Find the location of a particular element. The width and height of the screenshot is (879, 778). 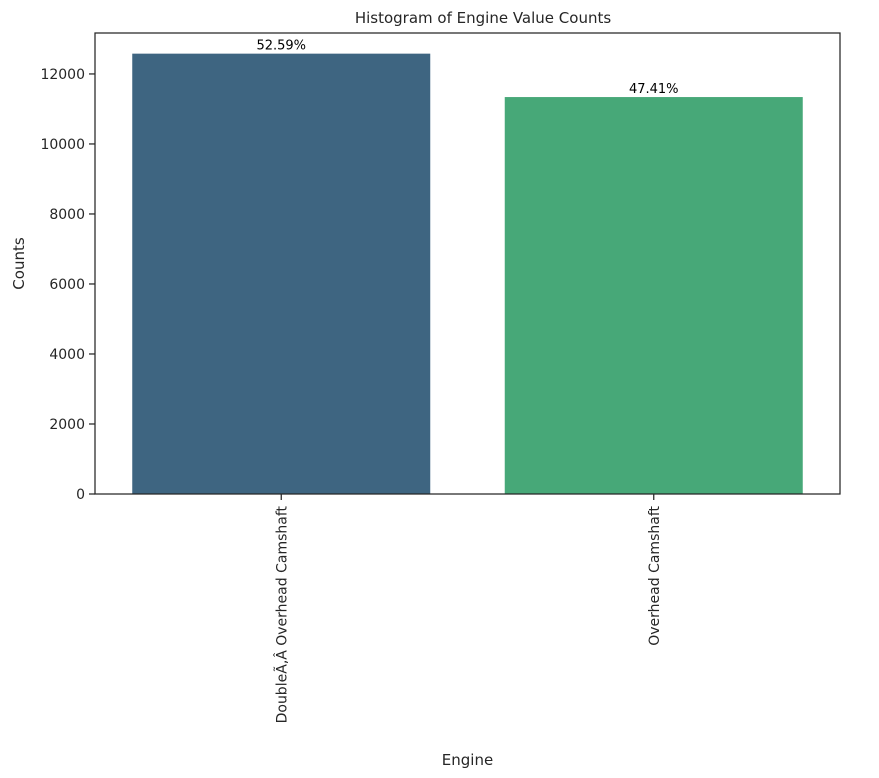

y-tick-label: 2000 is located at coordinates (67, 425).